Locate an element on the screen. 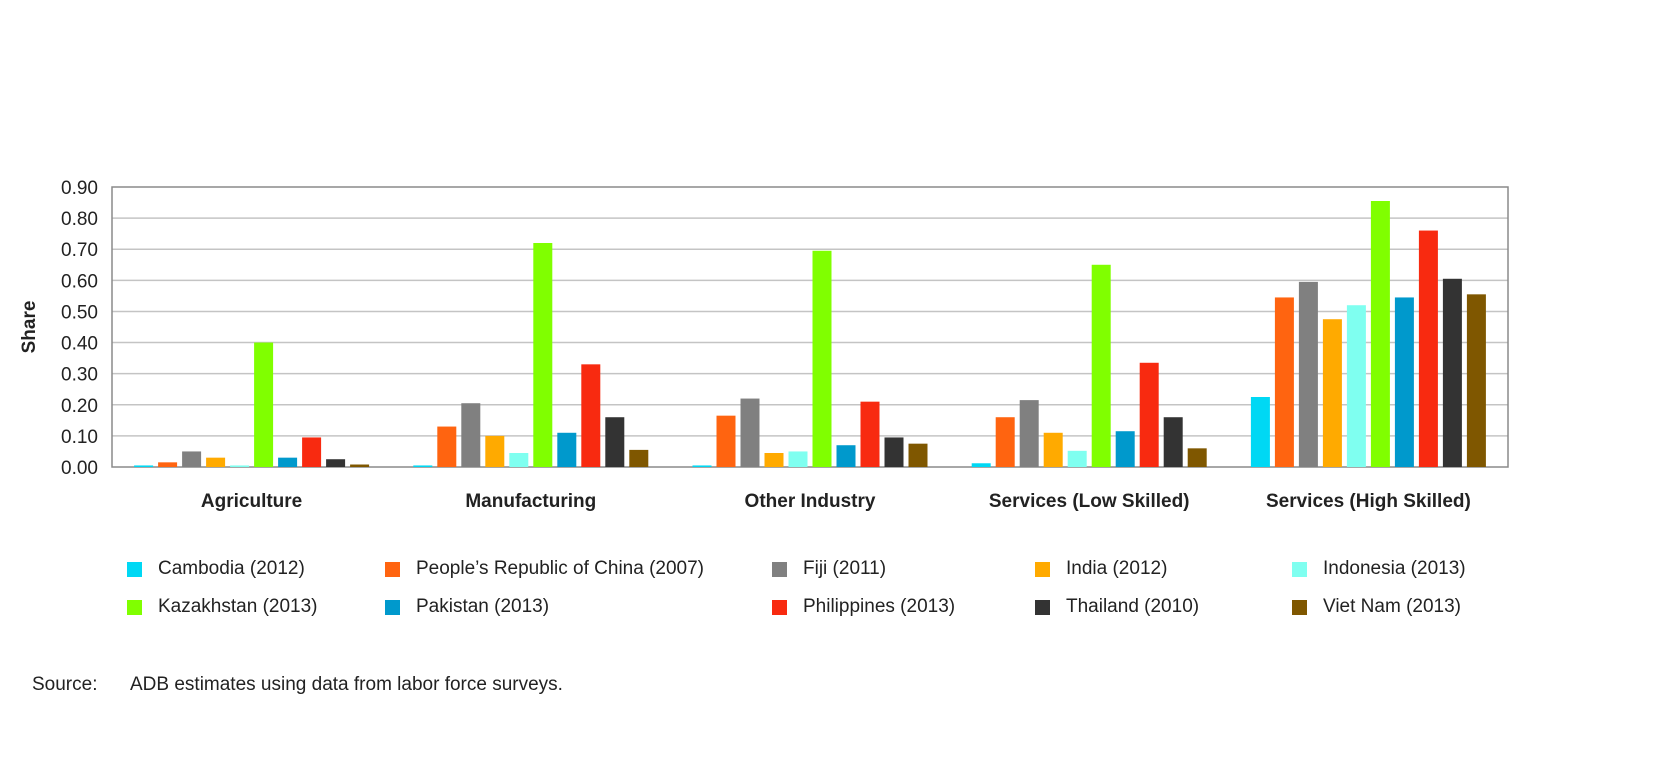 The width and height of the screenshot is (1678, 758). legend-item: Viet Nam (2013) is located at coordinates (1376, 607).